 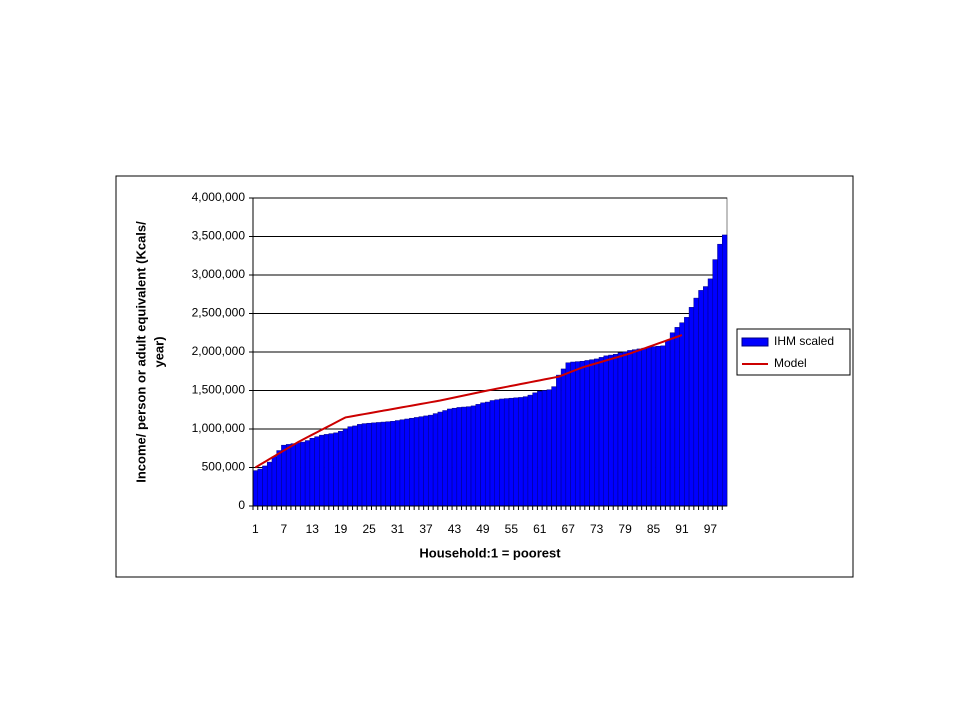 I want to click on y-tick-label: 3,000,000, so click(x=219, y=274).